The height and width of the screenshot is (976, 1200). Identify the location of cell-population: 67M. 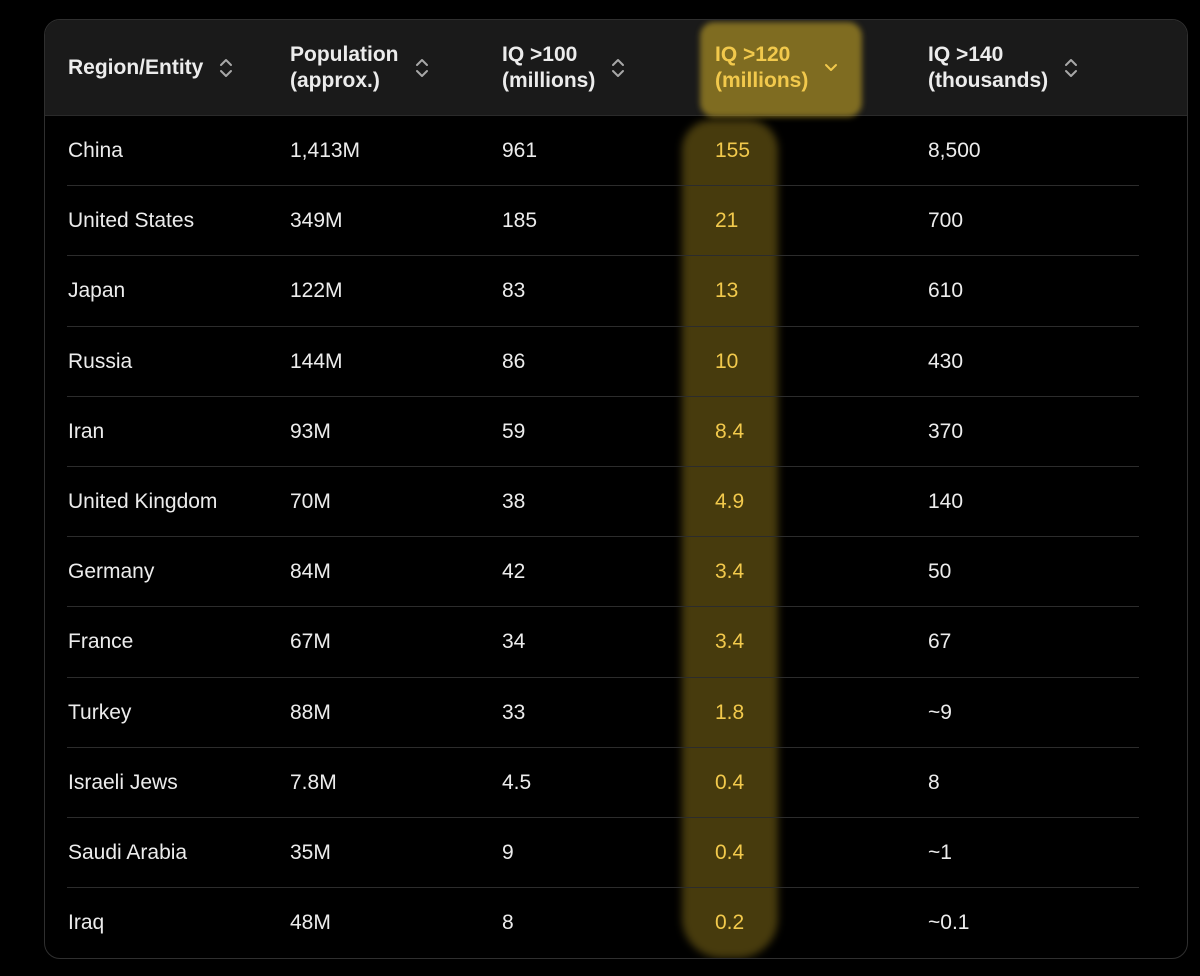
(310, 642).